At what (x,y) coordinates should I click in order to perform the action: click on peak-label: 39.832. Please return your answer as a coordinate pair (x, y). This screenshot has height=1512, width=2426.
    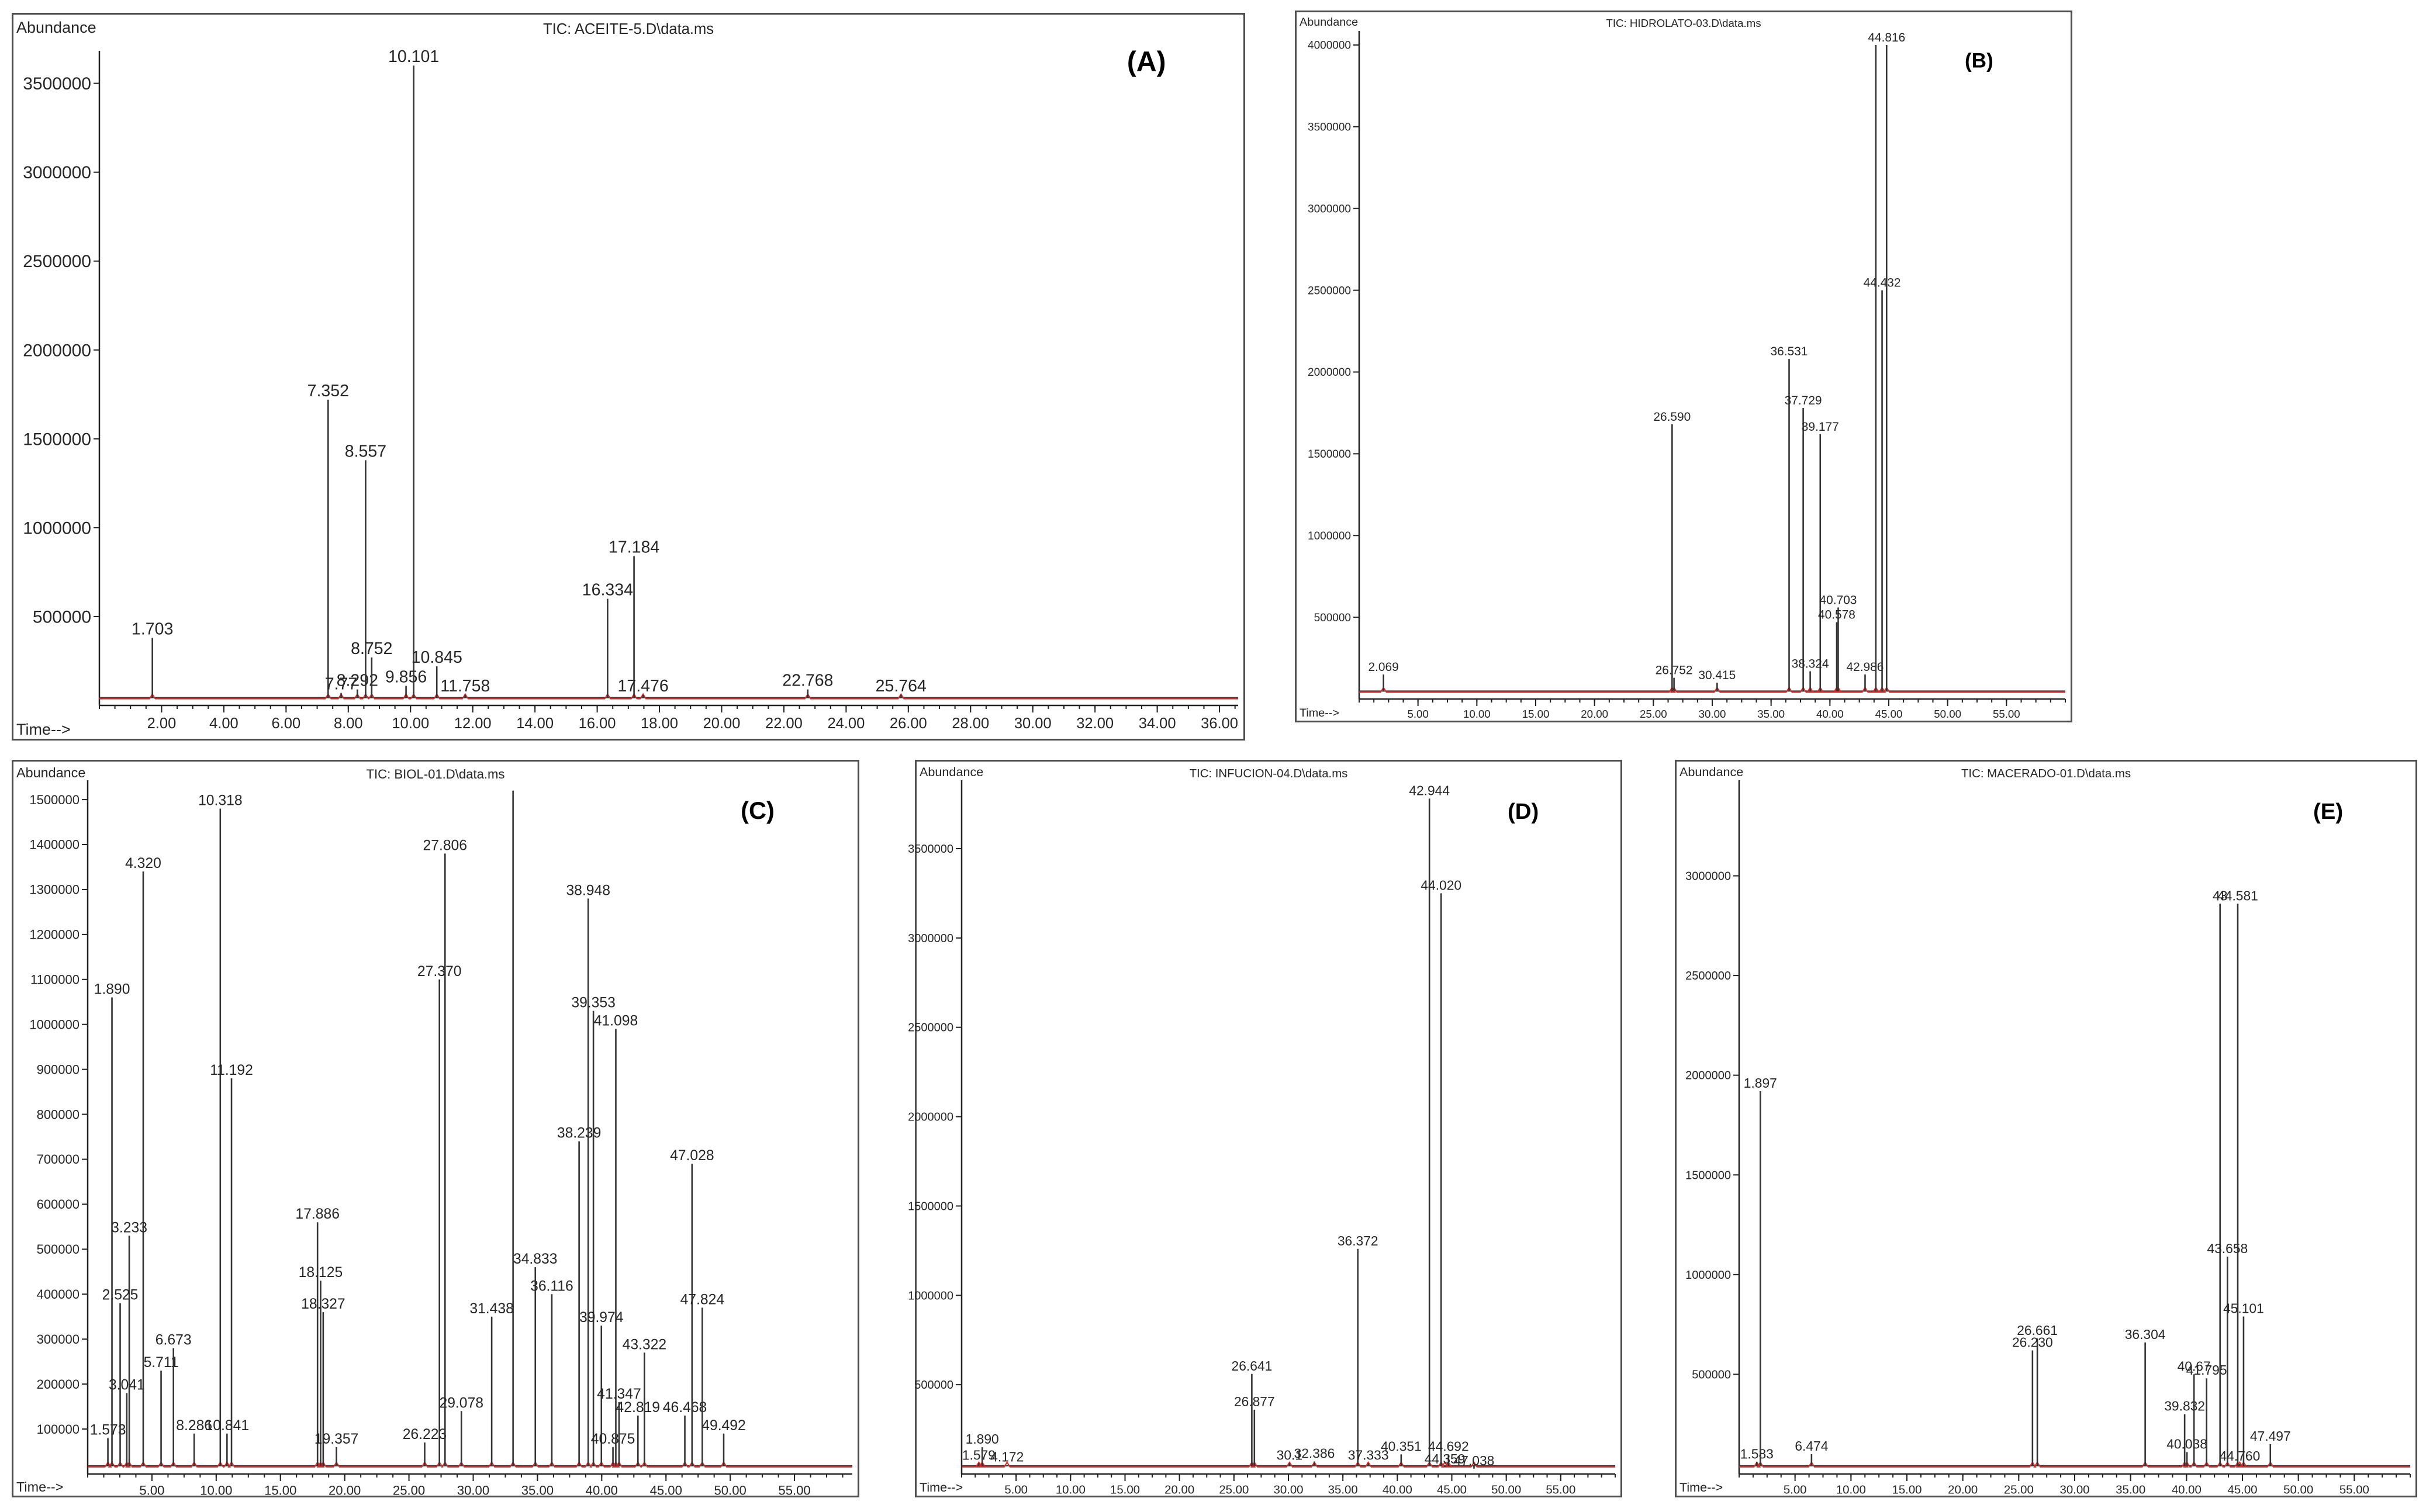
    Looking at the image, I should click on (2184, 1407).